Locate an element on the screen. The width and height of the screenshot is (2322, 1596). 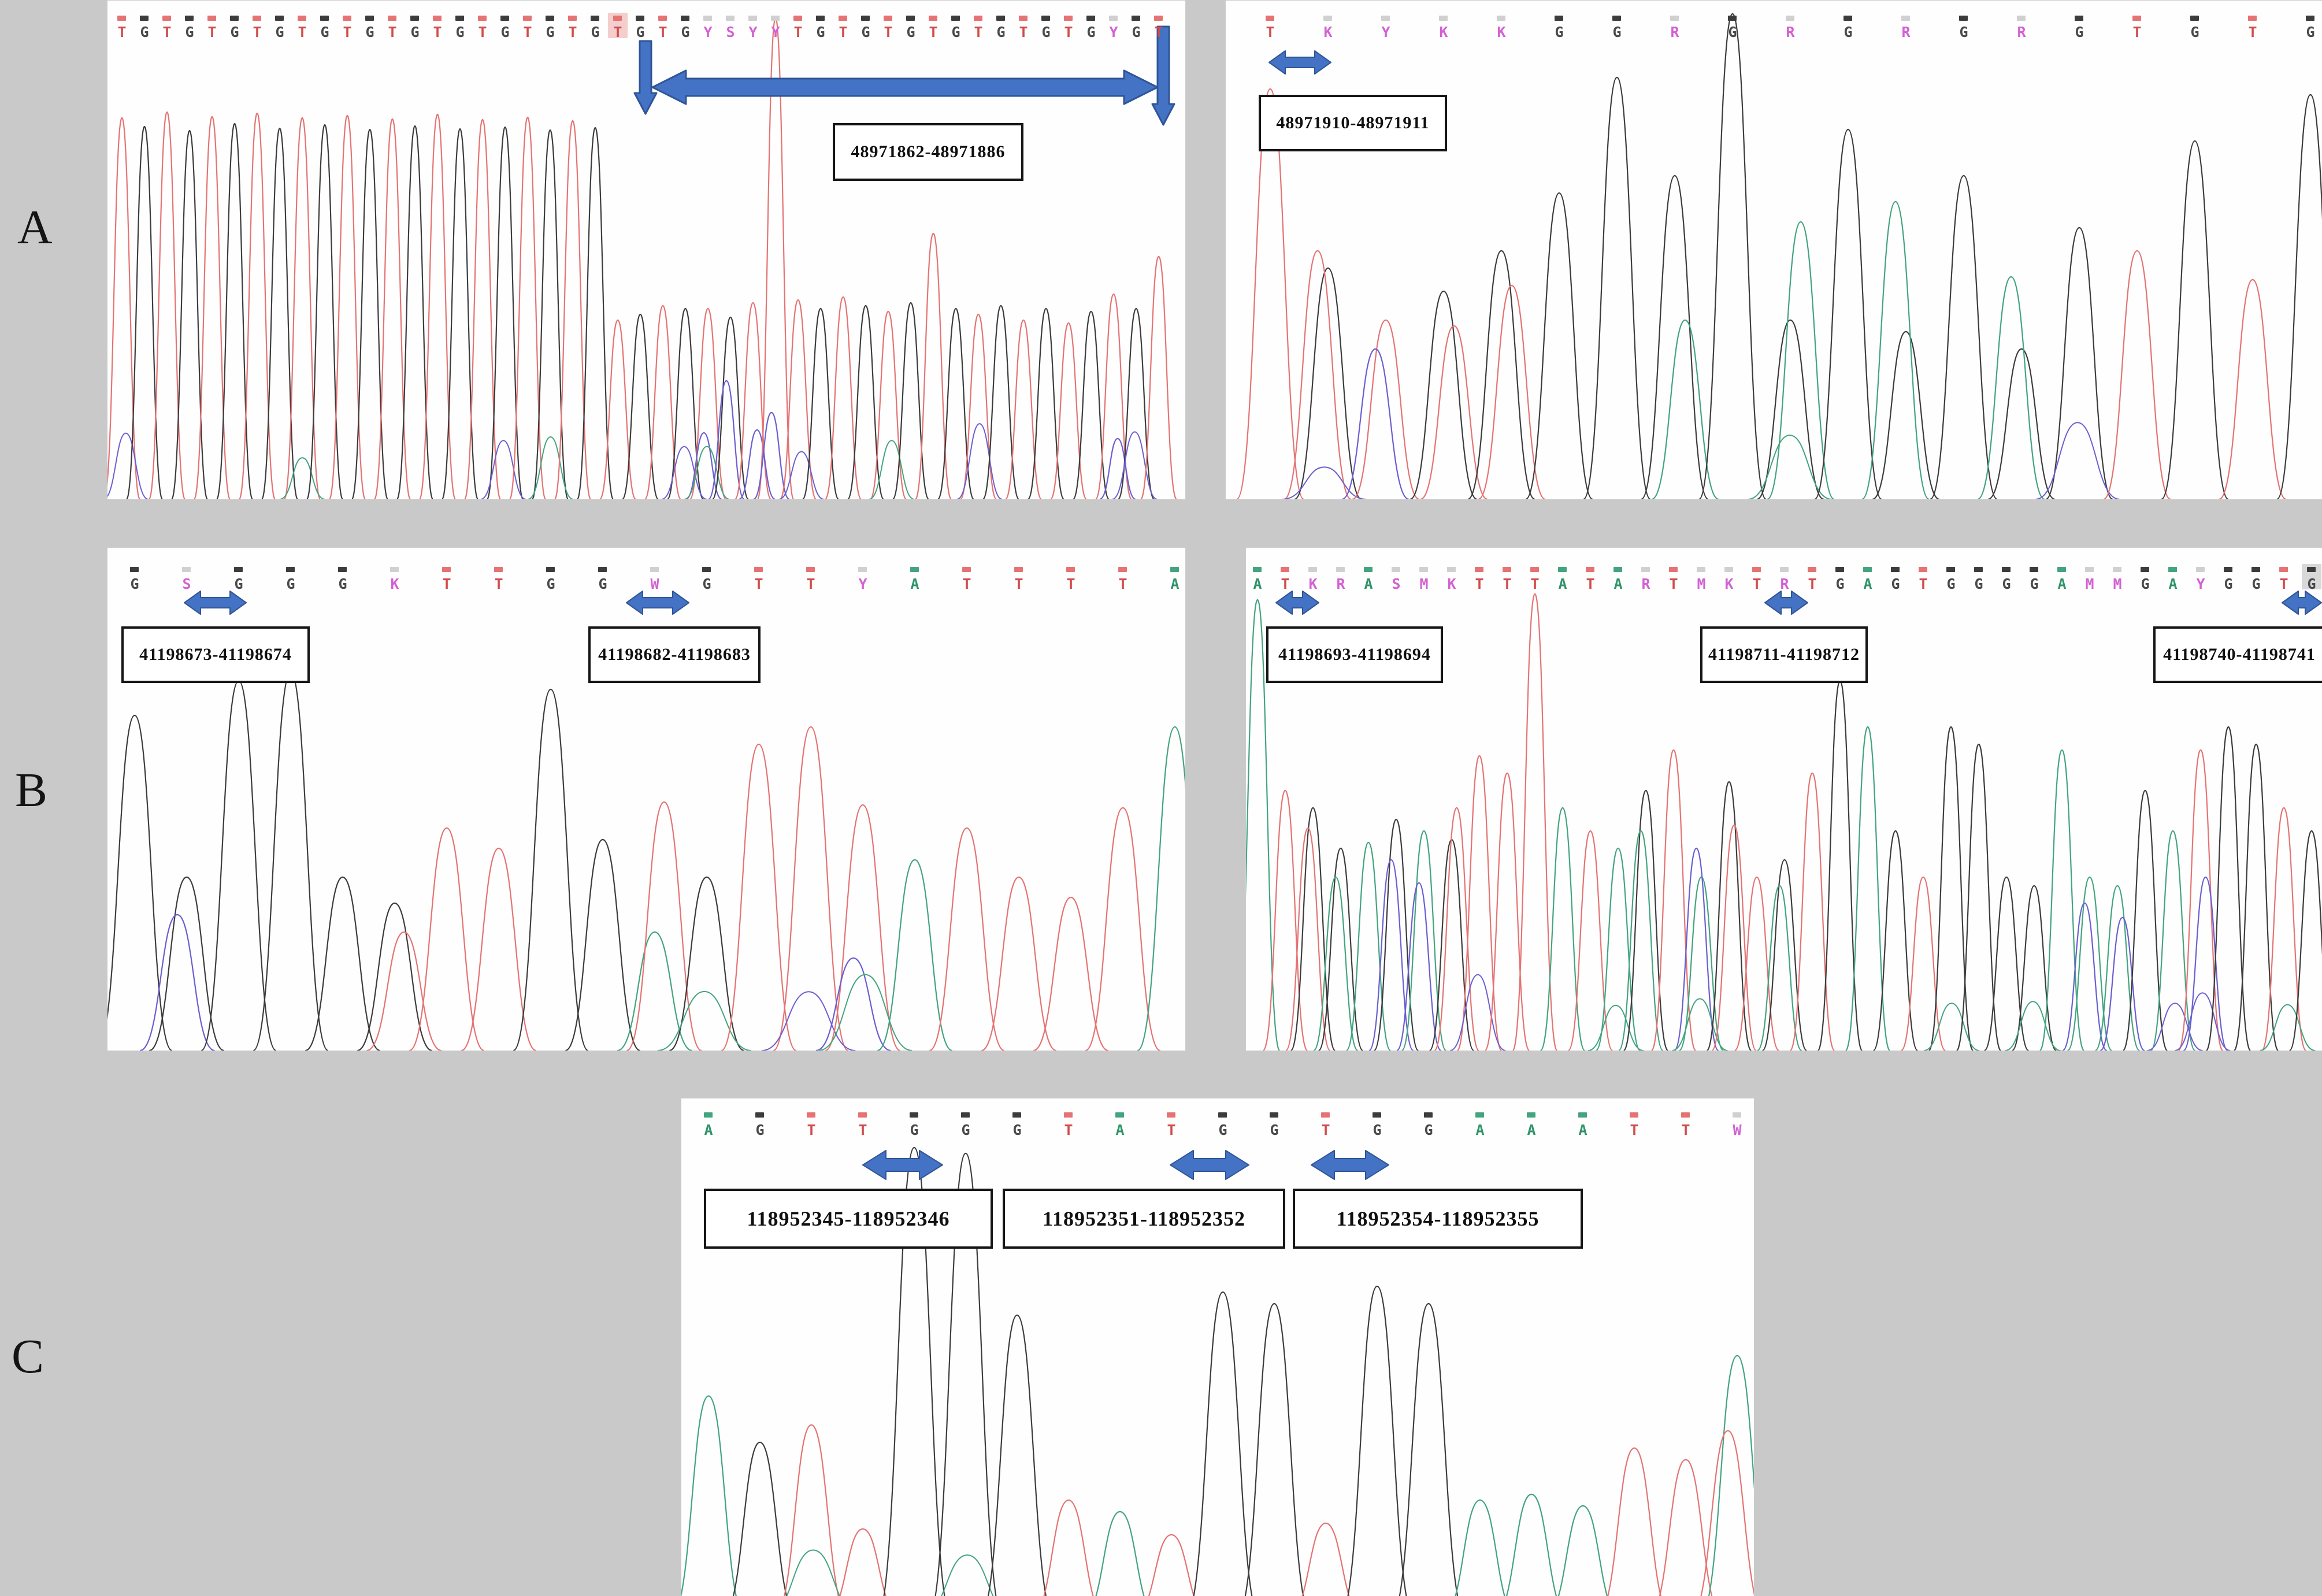
annotation-box: 48971862-48971886 is located at coordinates (928, 152).